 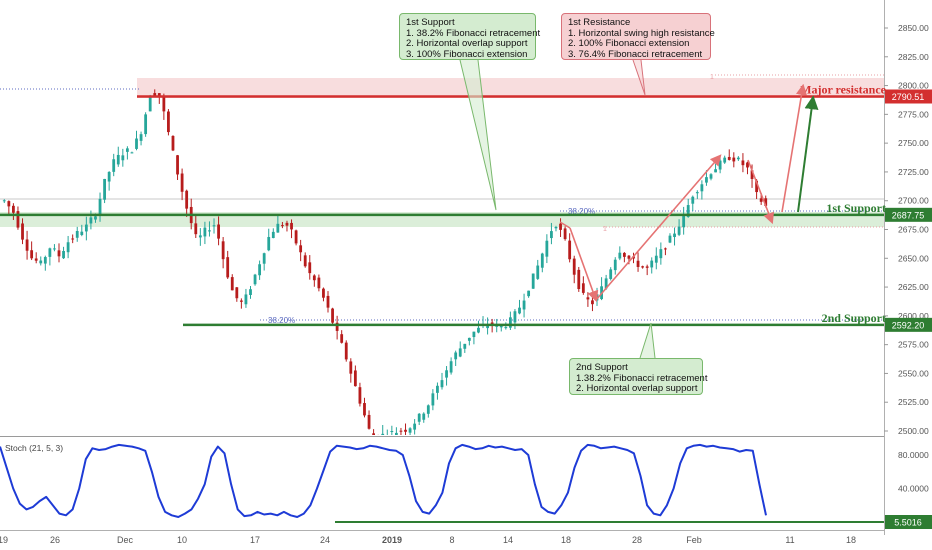 What do you see at coordinates (392, 540) in the screenshot?
I see `time-axis-label: 2019` at bounding box center [392, 540].